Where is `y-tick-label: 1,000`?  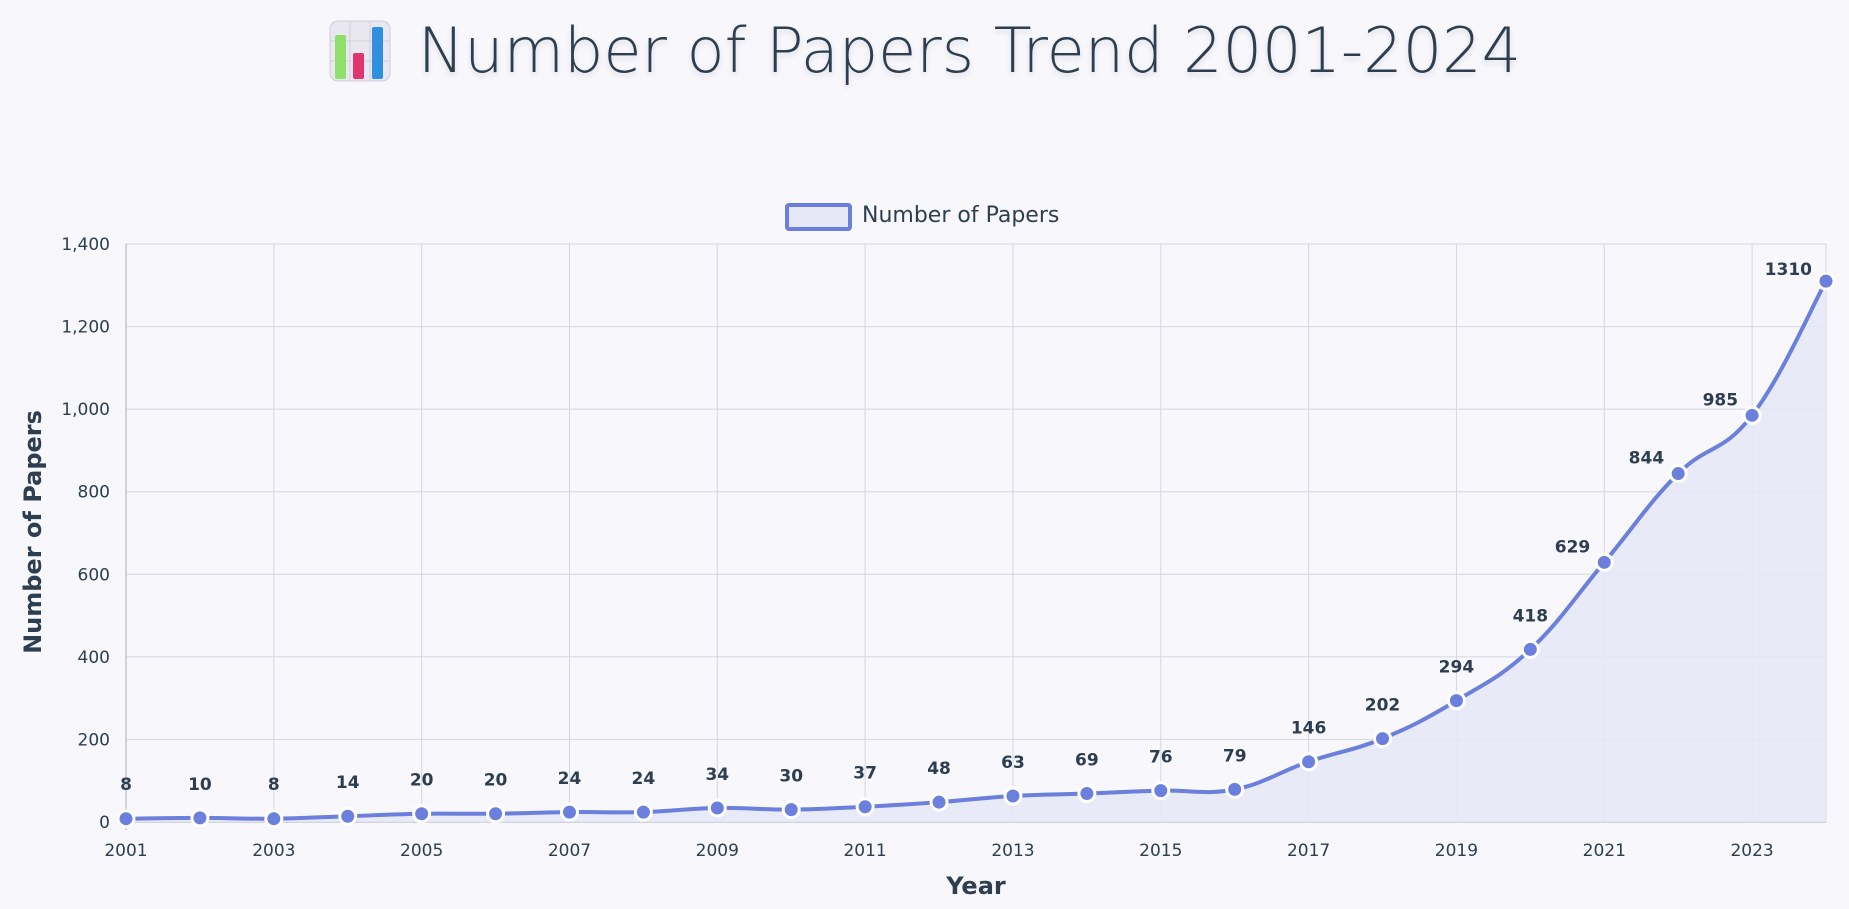 y-tick-label: 1,000 is located at coordinates (85, 410).